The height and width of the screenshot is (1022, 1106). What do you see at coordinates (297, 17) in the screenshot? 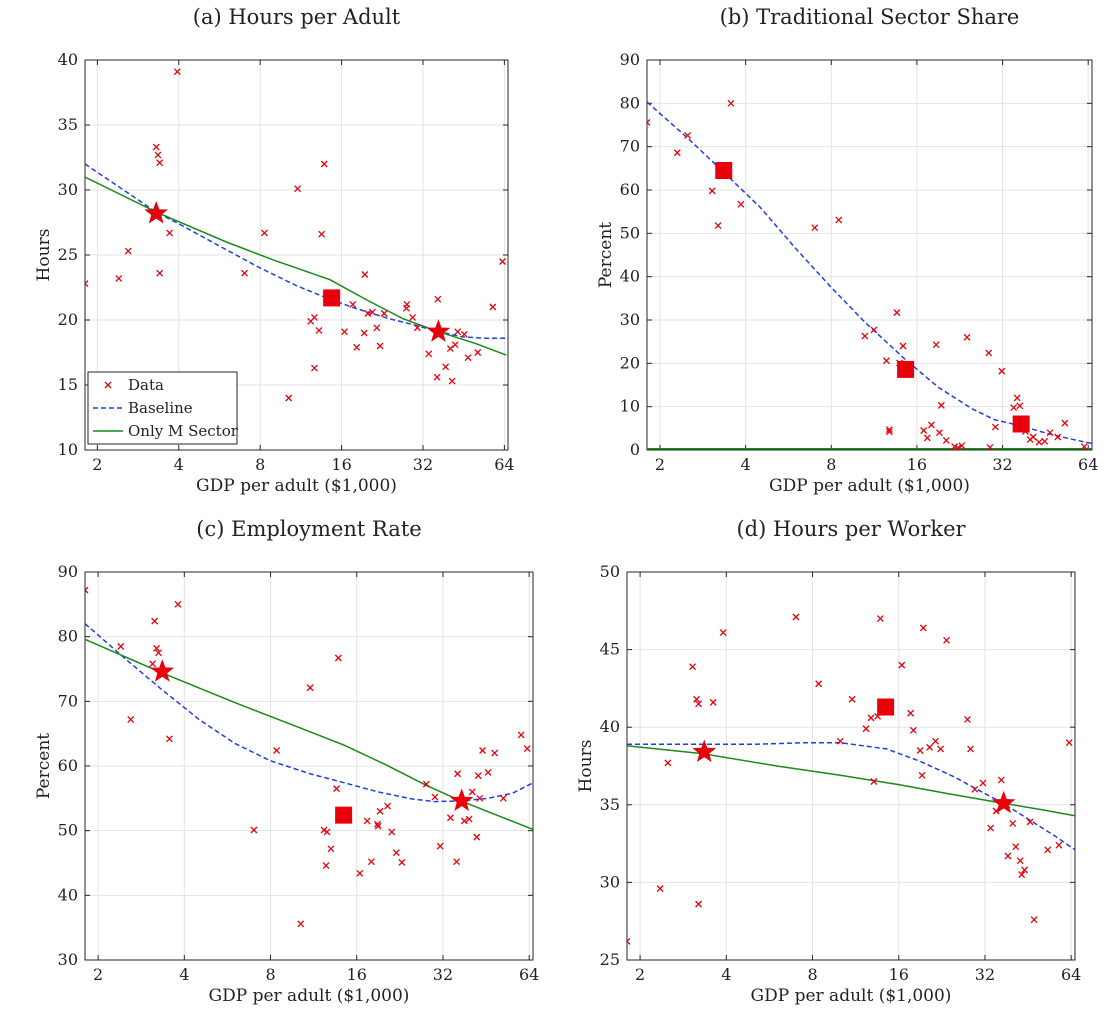
I see `chart-title: (a) Hours per Adult` at bounding box center [297, 17].